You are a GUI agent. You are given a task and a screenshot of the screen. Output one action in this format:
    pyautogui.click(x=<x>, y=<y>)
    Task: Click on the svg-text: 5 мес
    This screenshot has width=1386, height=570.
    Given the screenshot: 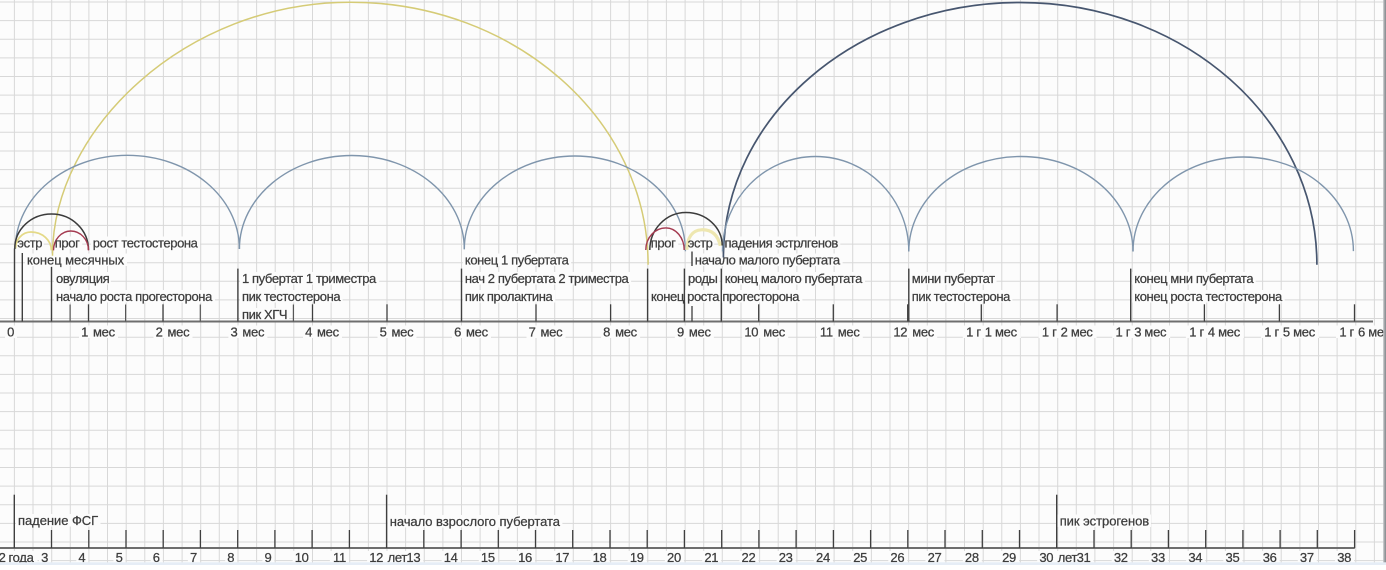 What is the action you would take?
    pyautogui.click(x=1299, y=332)
    